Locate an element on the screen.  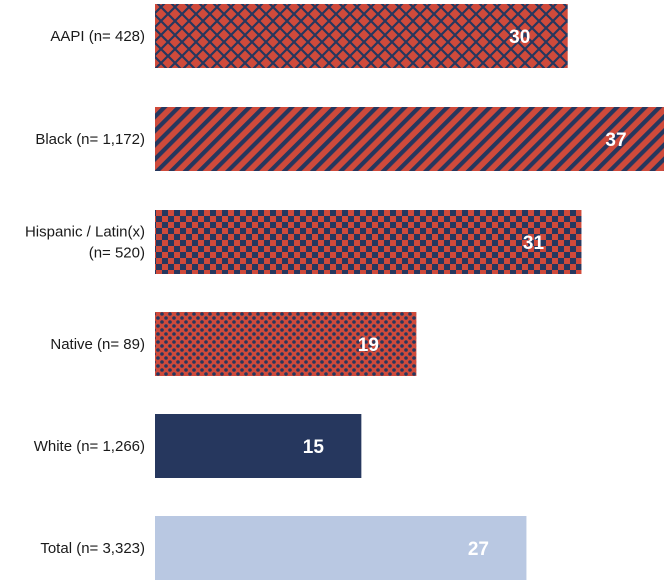
value-label: 30 is located at coordinates (519, 37).